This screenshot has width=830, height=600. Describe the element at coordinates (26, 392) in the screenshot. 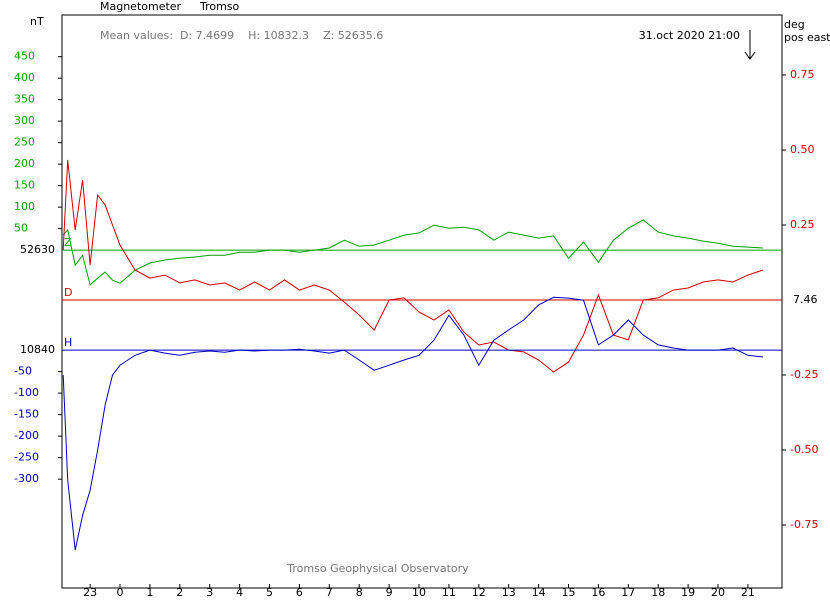

I see `y-tick-label: -100` at that location.